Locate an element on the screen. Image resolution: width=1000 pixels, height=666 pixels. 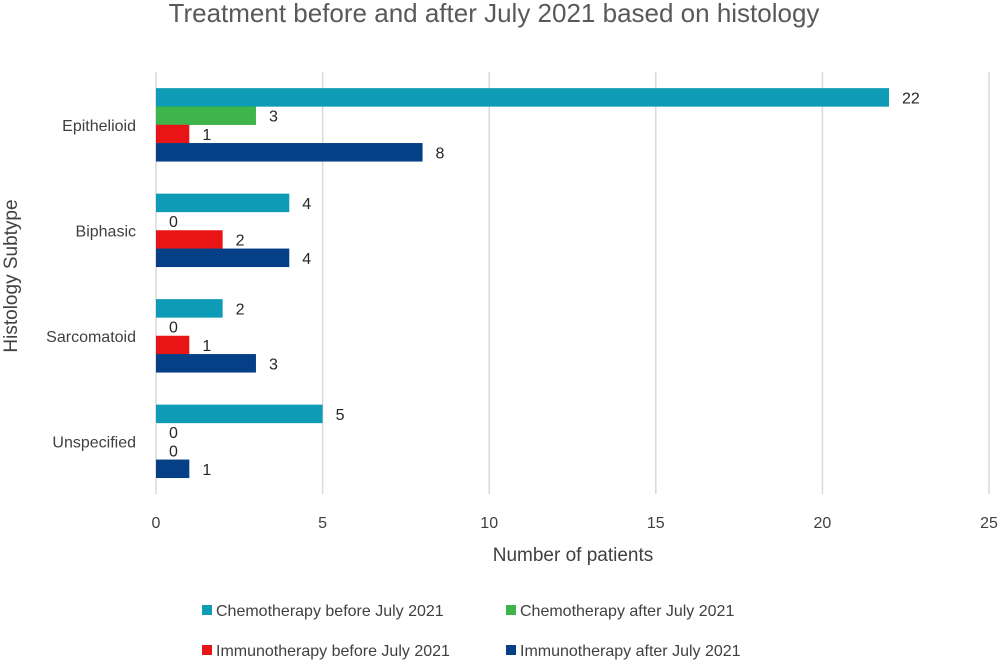
x-tick-label: 20 is located at coordinates (823, 523).